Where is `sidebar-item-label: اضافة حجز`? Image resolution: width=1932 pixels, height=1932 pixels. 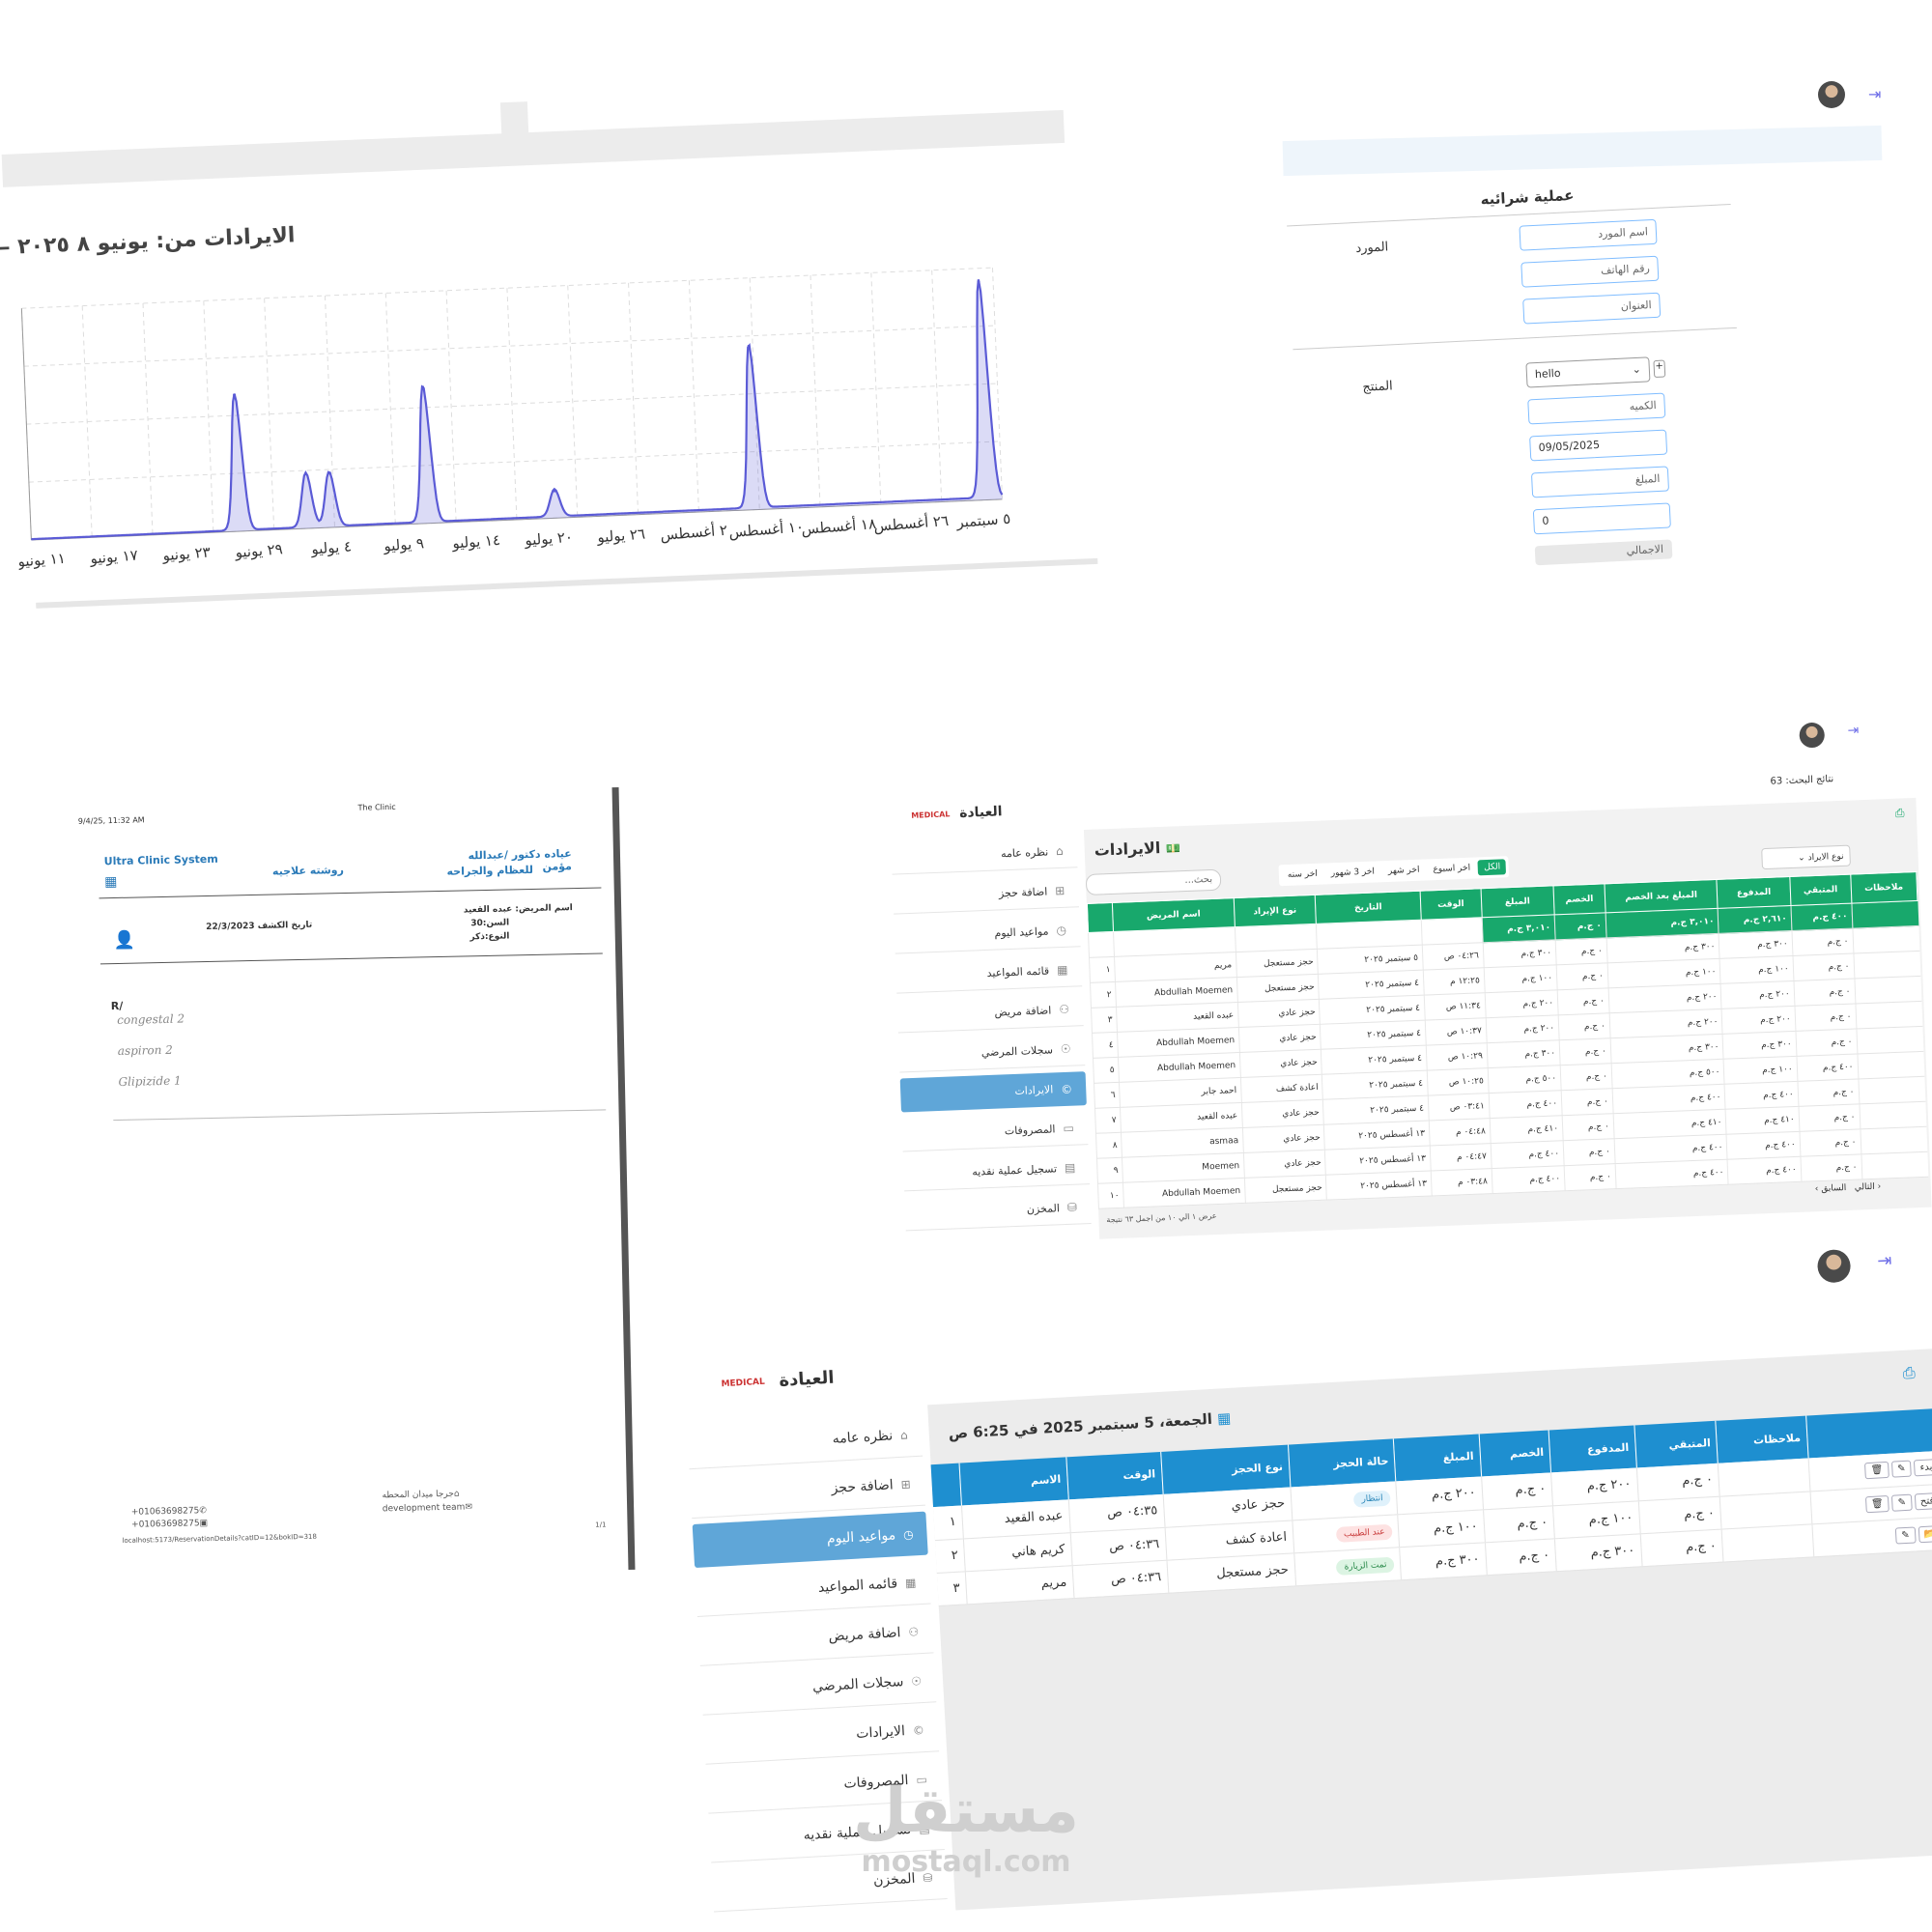 sidebar-item-label: اضافة حجز is located at coordinates (863, 1486).